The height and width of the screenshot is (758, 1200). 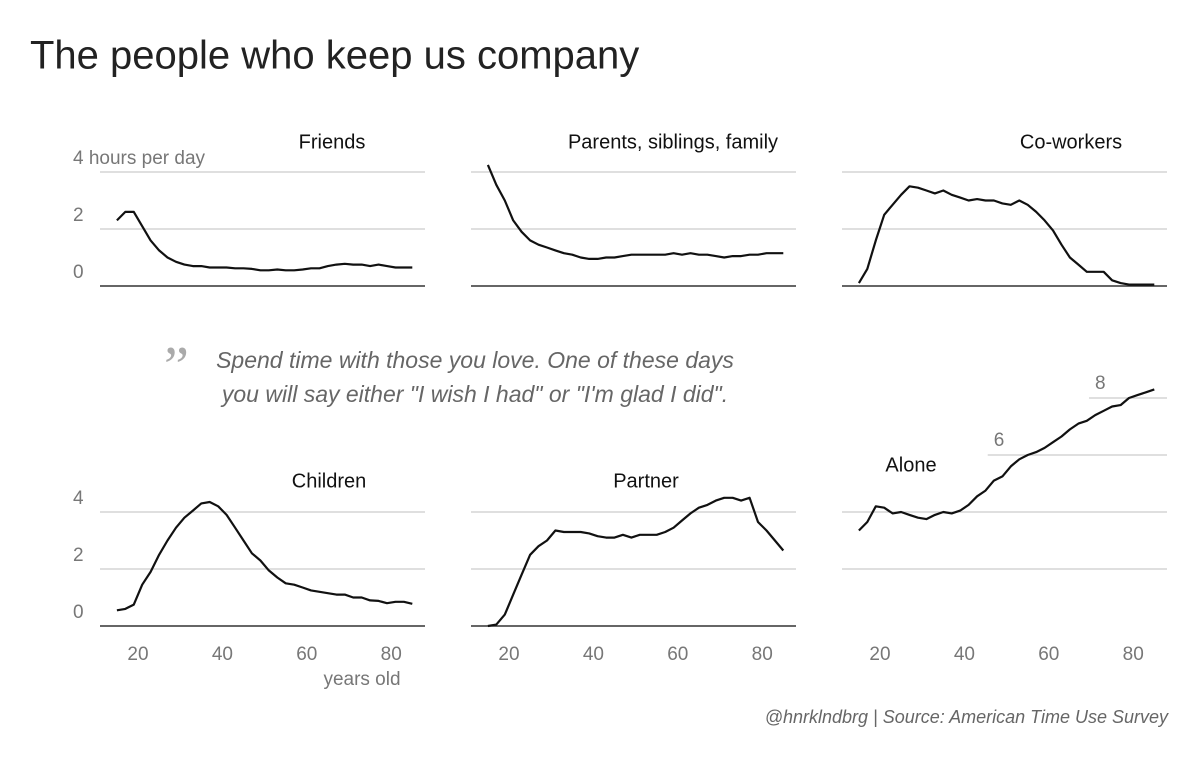 I want to click on x-axis-label: years old, so click(x=361, y=679).